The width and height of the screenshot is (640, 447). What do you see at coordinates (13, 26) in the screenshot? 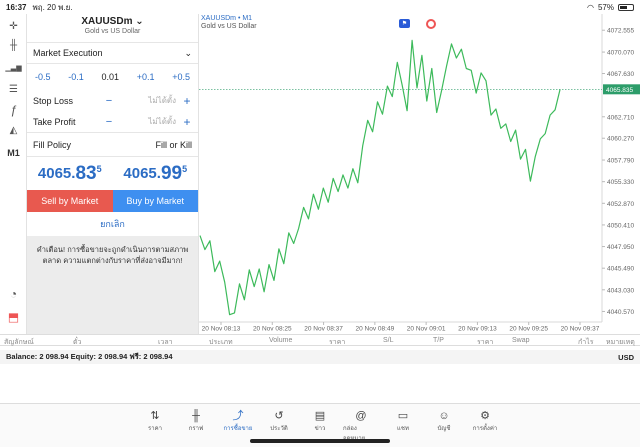
I see `crosshair-icon: ✛` at bounding box center [13, 26].